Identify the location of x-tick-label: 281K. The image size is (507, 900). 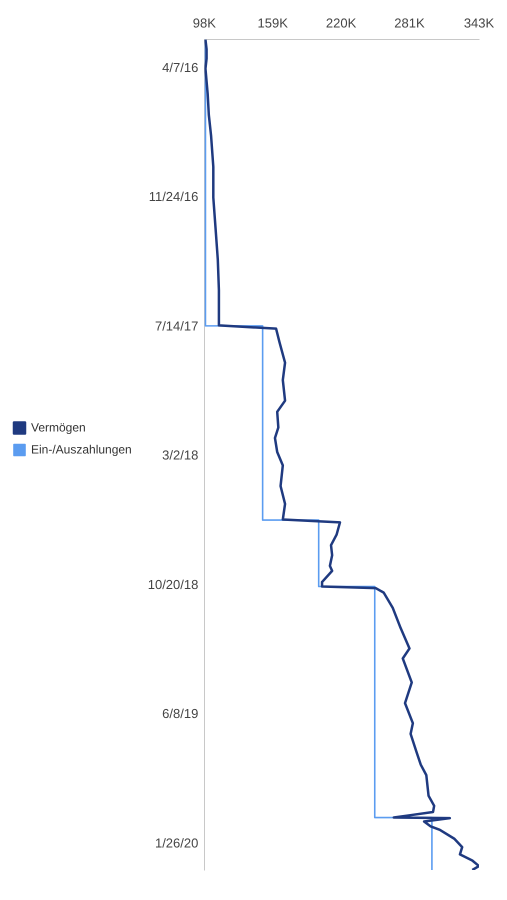
(409, 22).